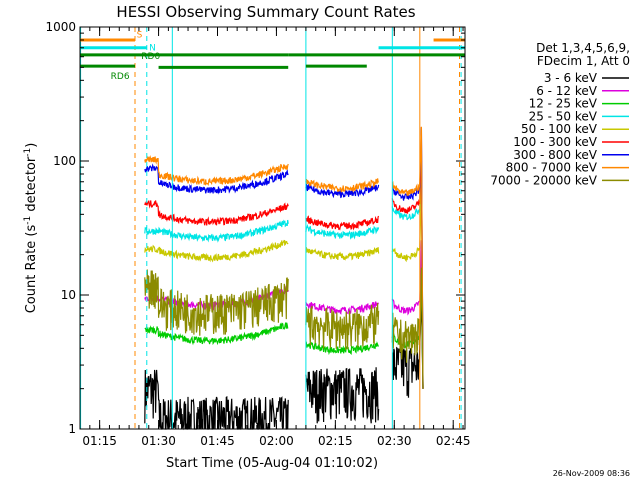  I want to click on annotation-n: N, so click(152, 49).